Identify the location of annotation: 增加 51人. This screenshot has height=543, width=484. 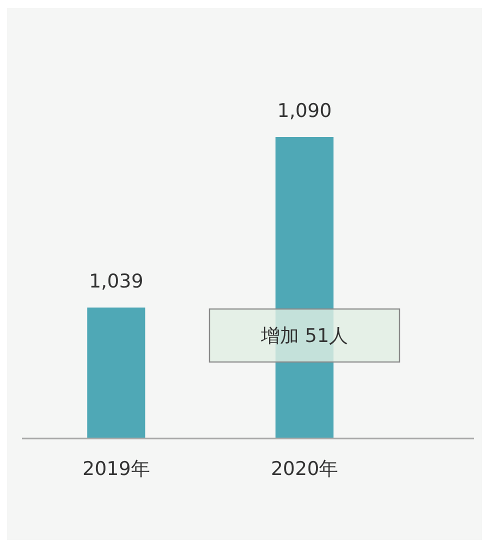
(304, 336).